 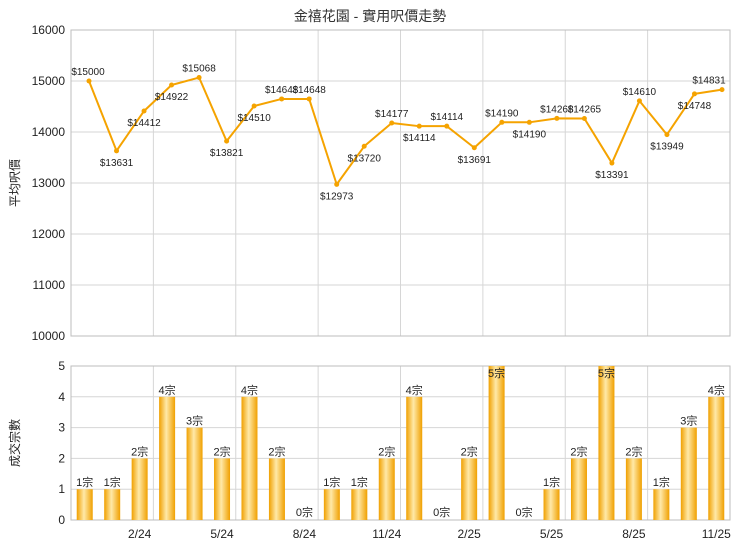 What do you see at coordinates (370, 16) in the screenshot?
I see `chart-title: 金禧花園 - 實用呎價走勢` at bounding box center [370, 16].